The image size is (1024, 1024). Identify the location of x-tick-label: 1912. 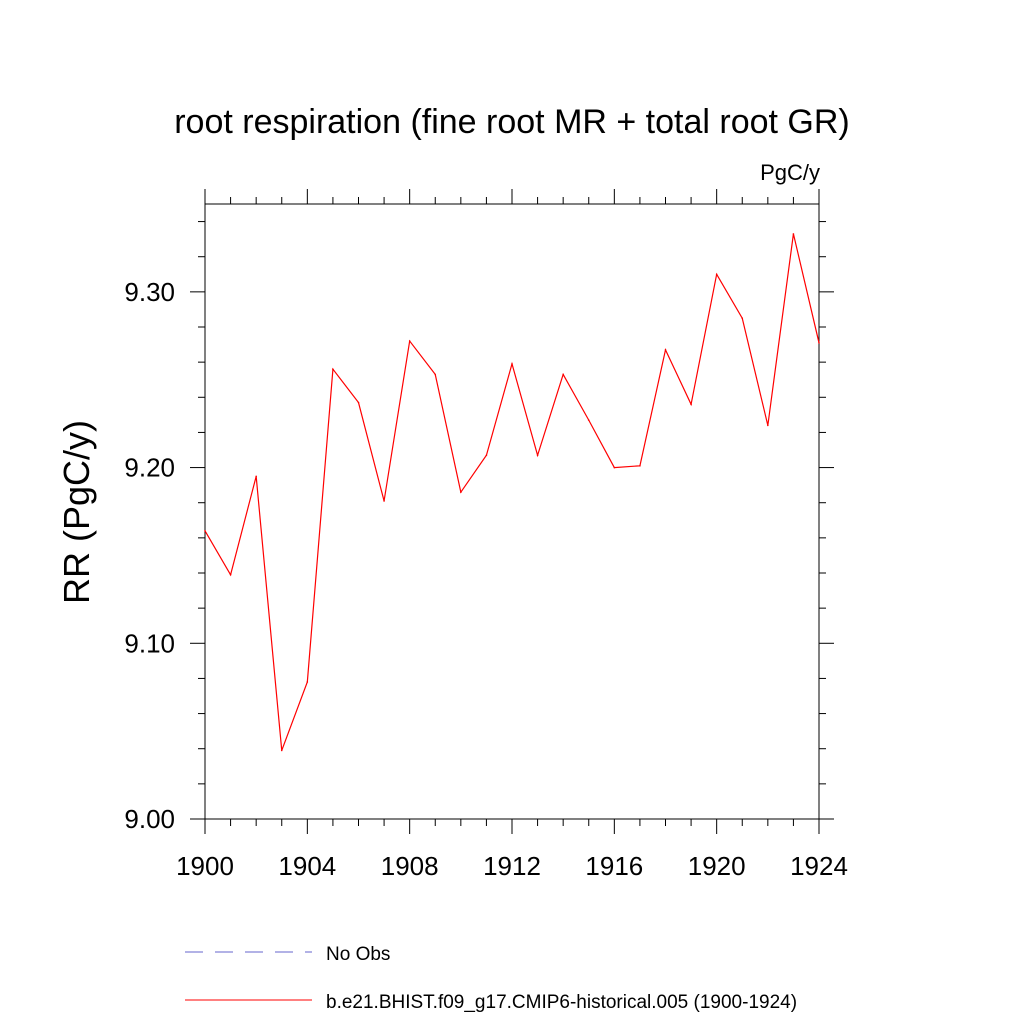
(512, 866).